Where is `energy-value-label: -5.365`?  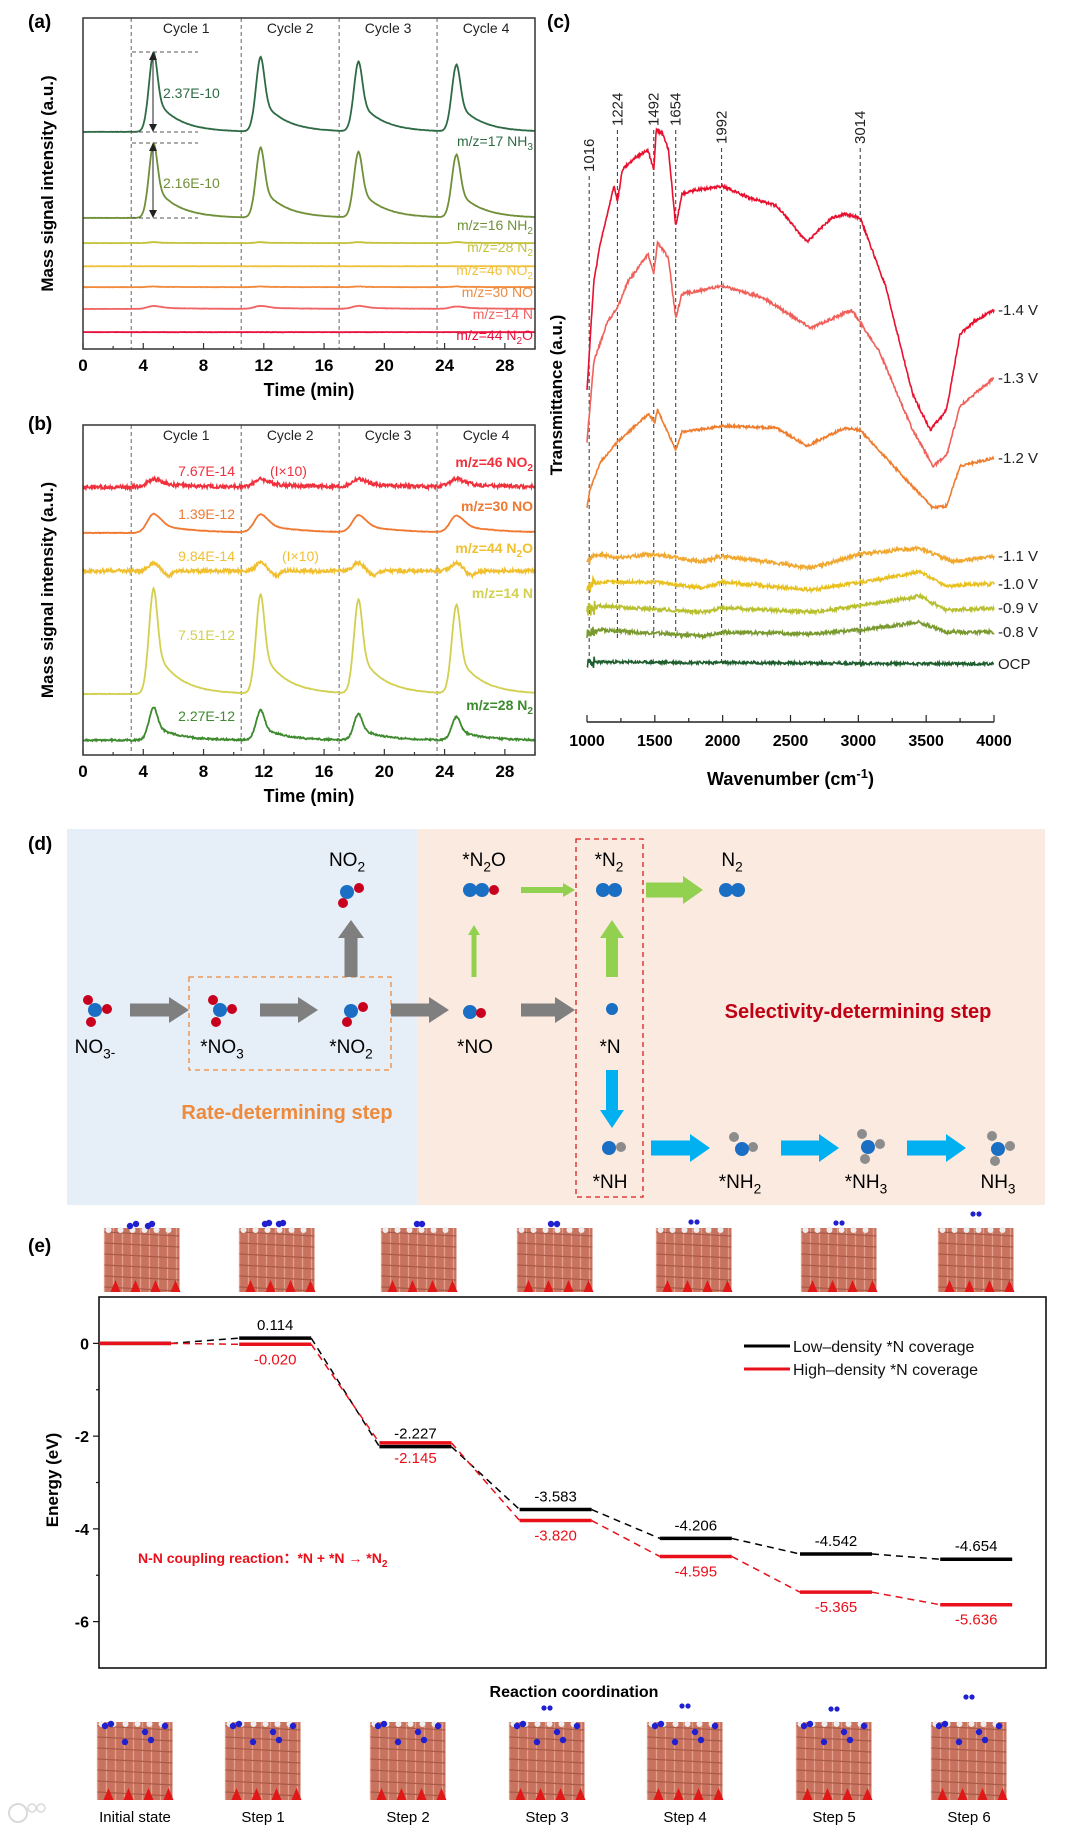
energy-value-label: -5.365 is located at coordinates (836, 1607).